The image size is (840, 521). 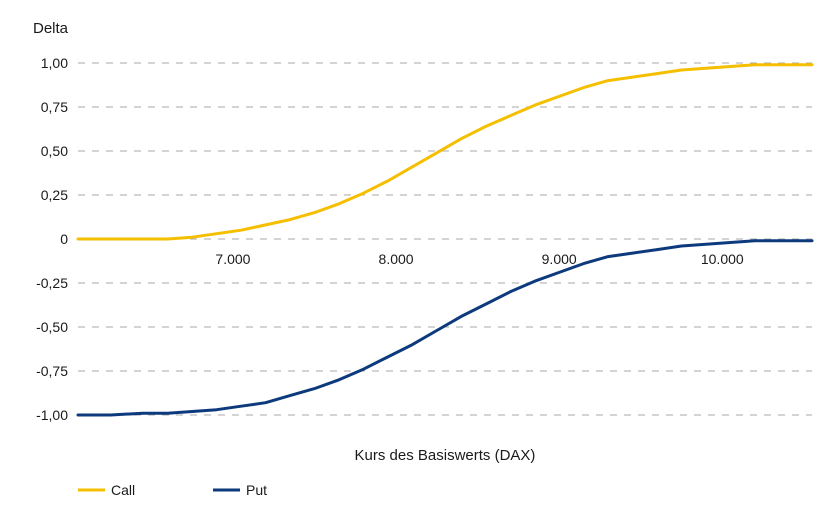 I want to click on x-tick-label: 8.000, so click(x=396, y=259).